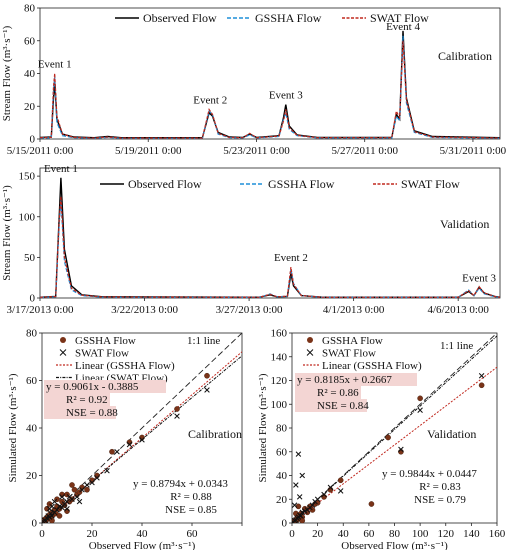  I want to click on fit-r2: R² = 0.86, so click(338, 393).